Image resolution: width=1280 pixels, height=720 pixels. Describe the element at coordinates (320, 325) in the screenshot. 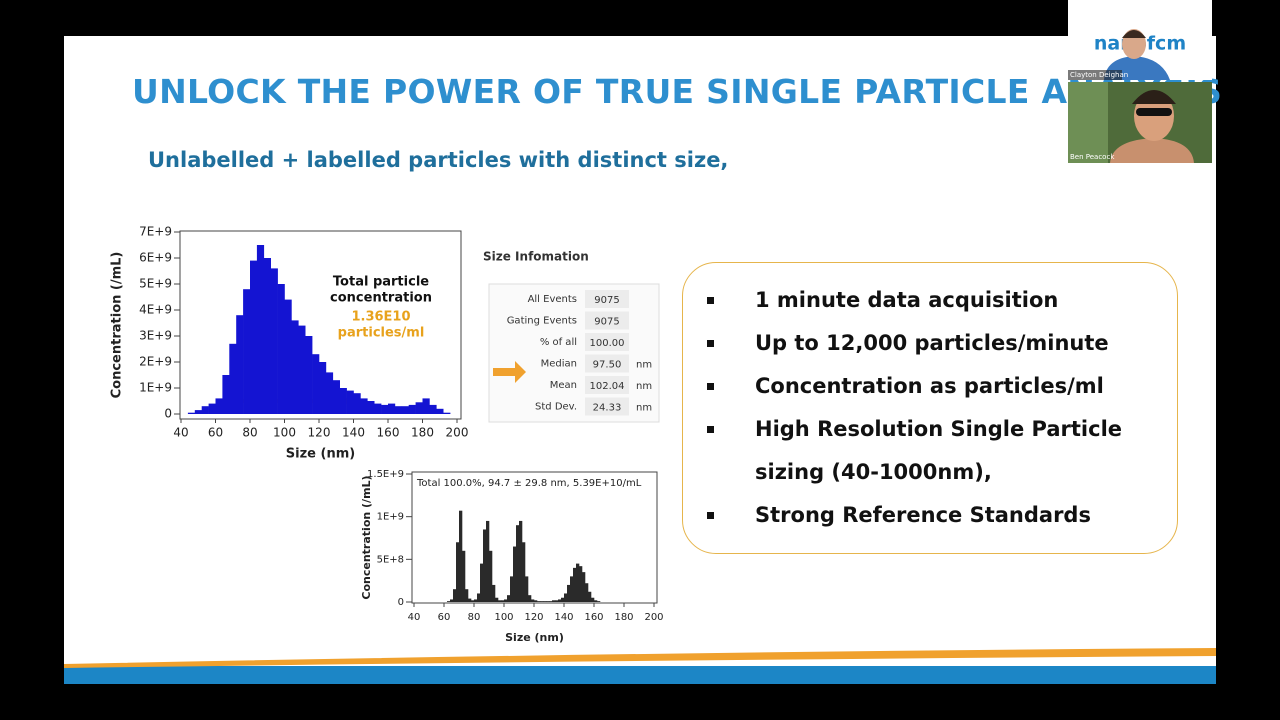

I see `plot-frame` at that location.